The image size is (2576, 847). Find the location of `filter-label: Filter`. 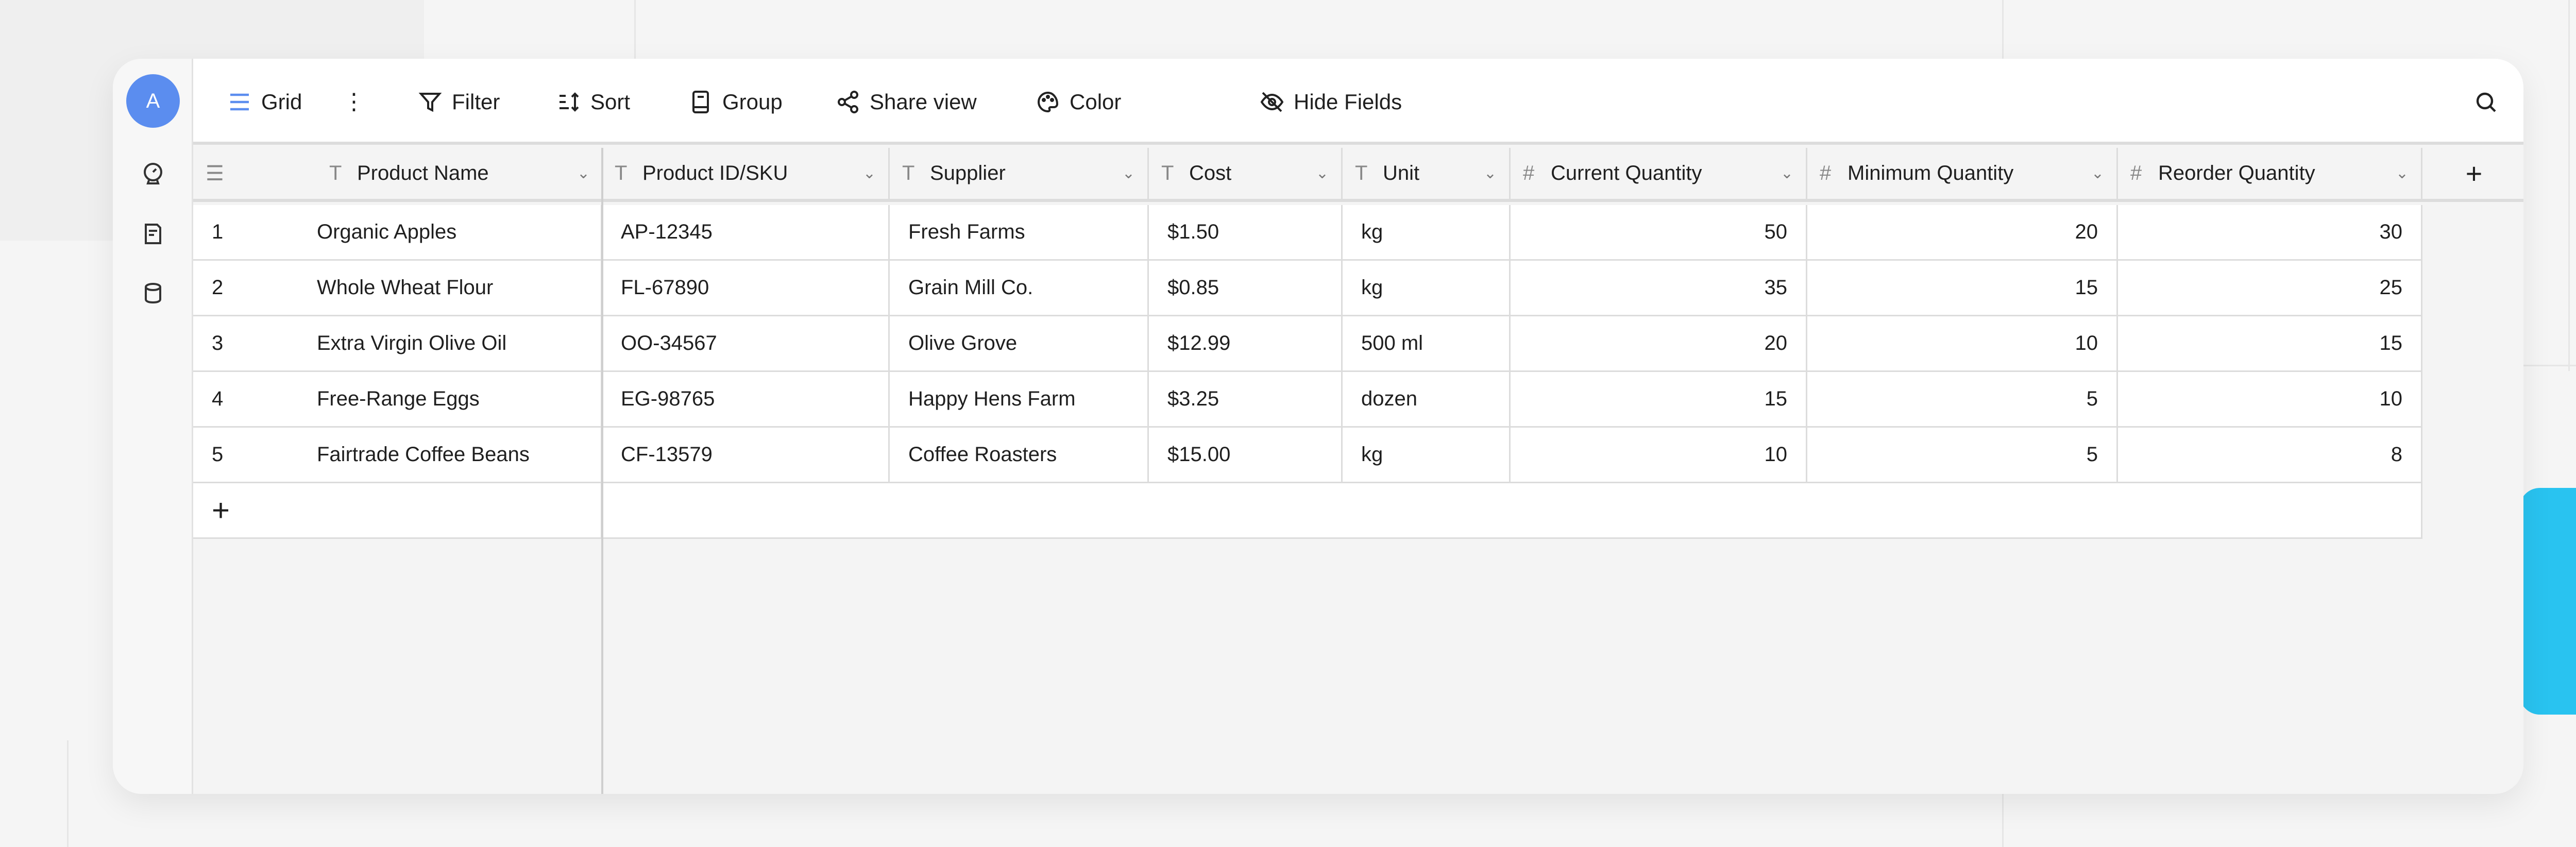

filter-label: Filter is located at coordinates (476, 102).